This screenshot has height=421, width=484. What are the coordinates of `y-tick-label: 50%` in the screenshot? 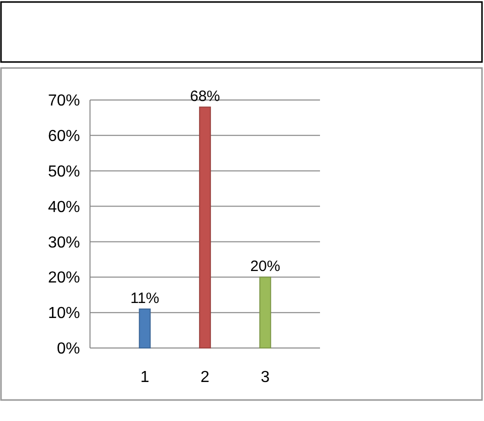 It's located at (64, 171).